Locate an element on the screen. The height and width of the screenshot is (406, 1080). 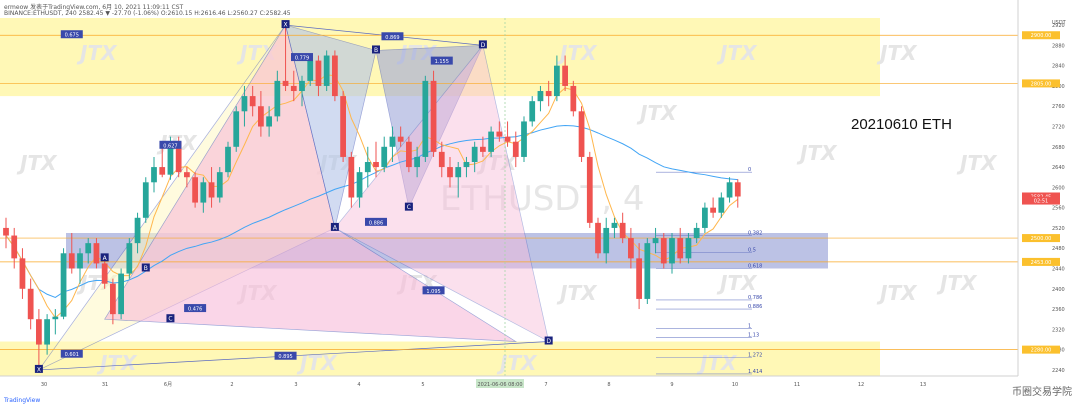
price-label-4: 2500.00 is located at coordinates (1041, 238).